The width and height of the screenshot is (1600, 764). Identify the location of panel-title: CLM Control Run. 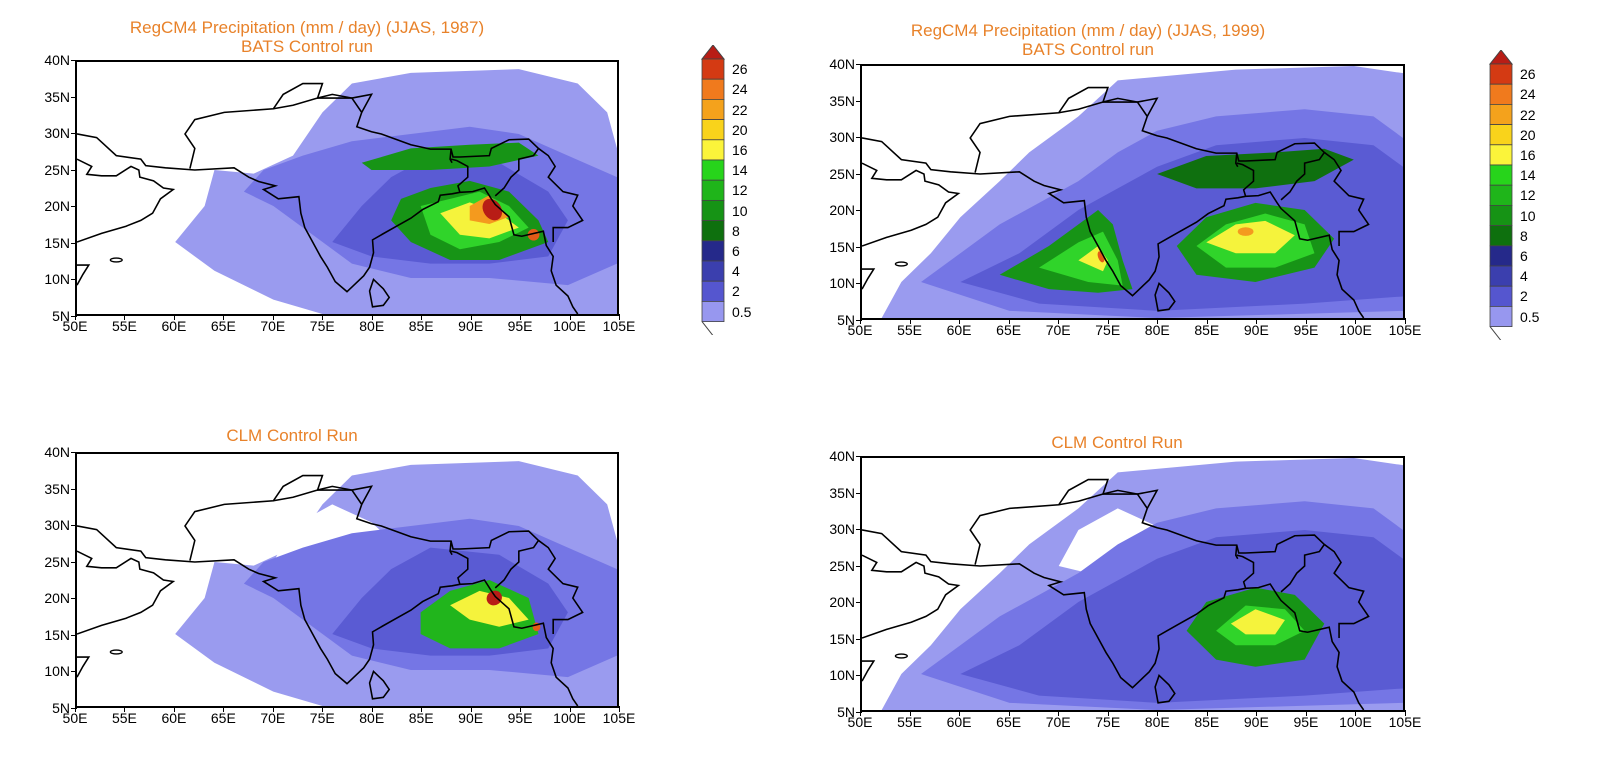
(292, 435).